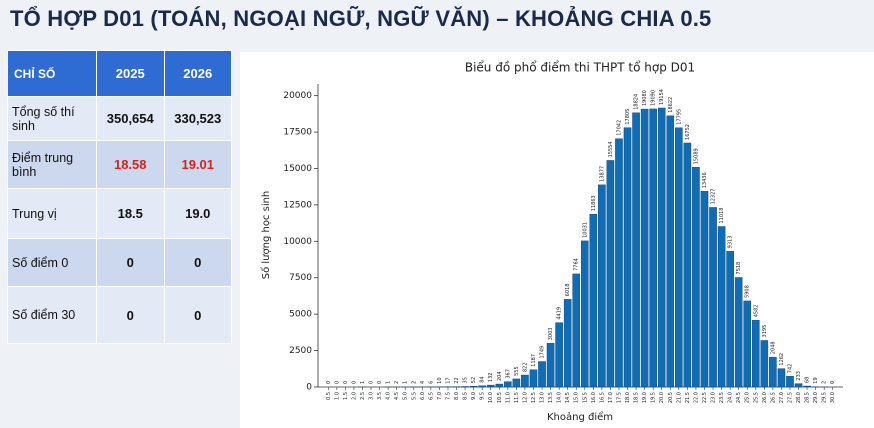 The image size is (874, 428). Describe the element at coordinates (611, 397) in the screenshot. I see `x-tick-label: 17.0` at that location.